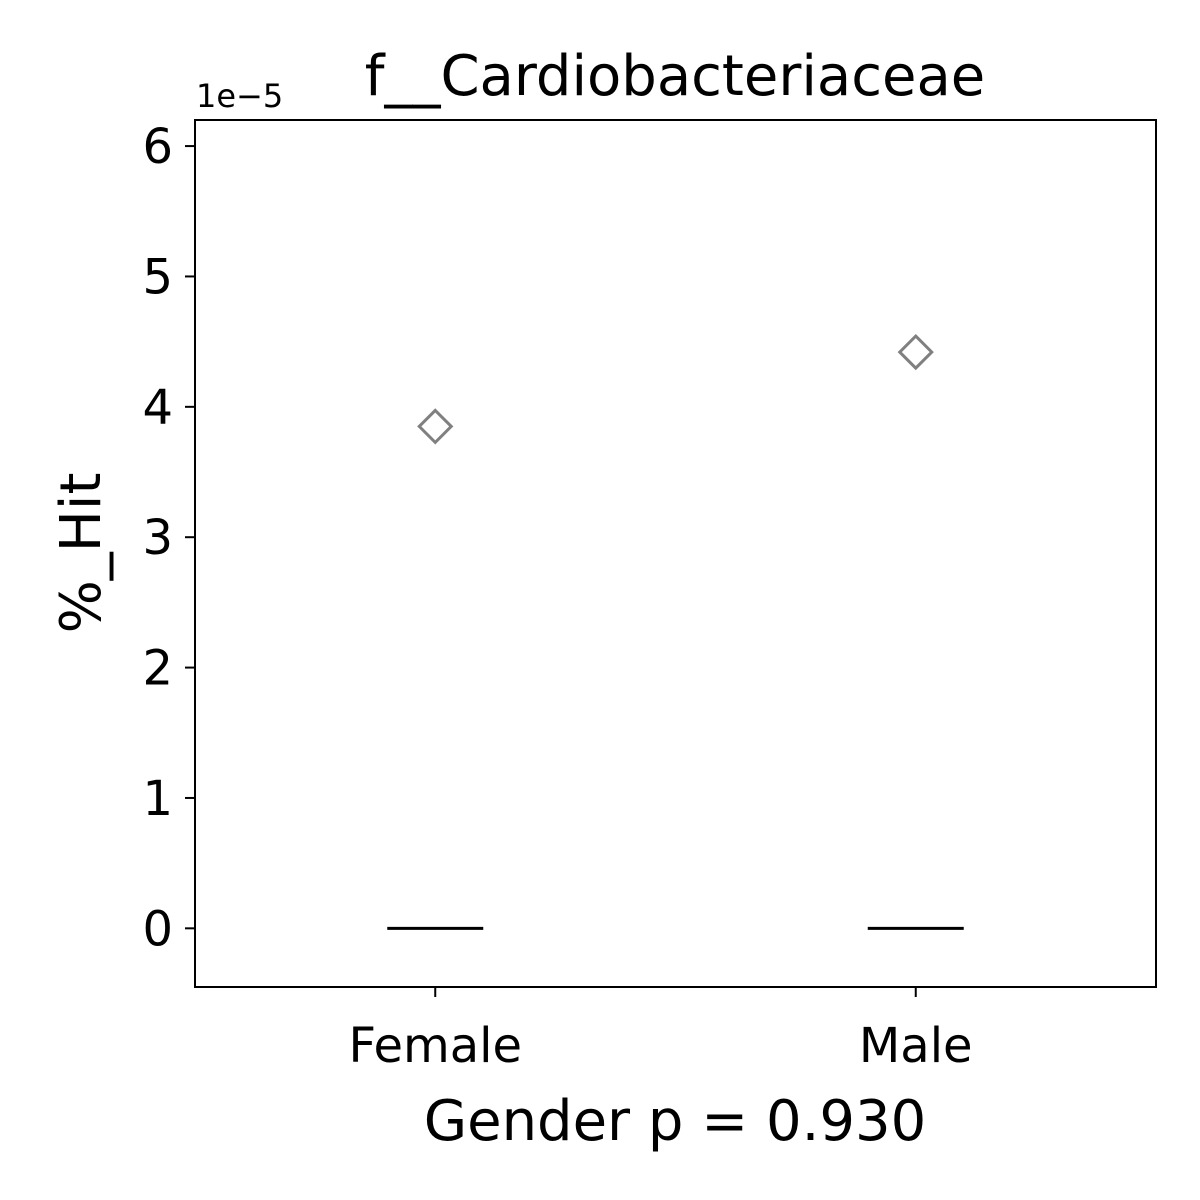  What do you see at coordinates (81, 553) in the screenshot?
I see `y-axis-label: %_Hit` at bounding box center [81, 553].